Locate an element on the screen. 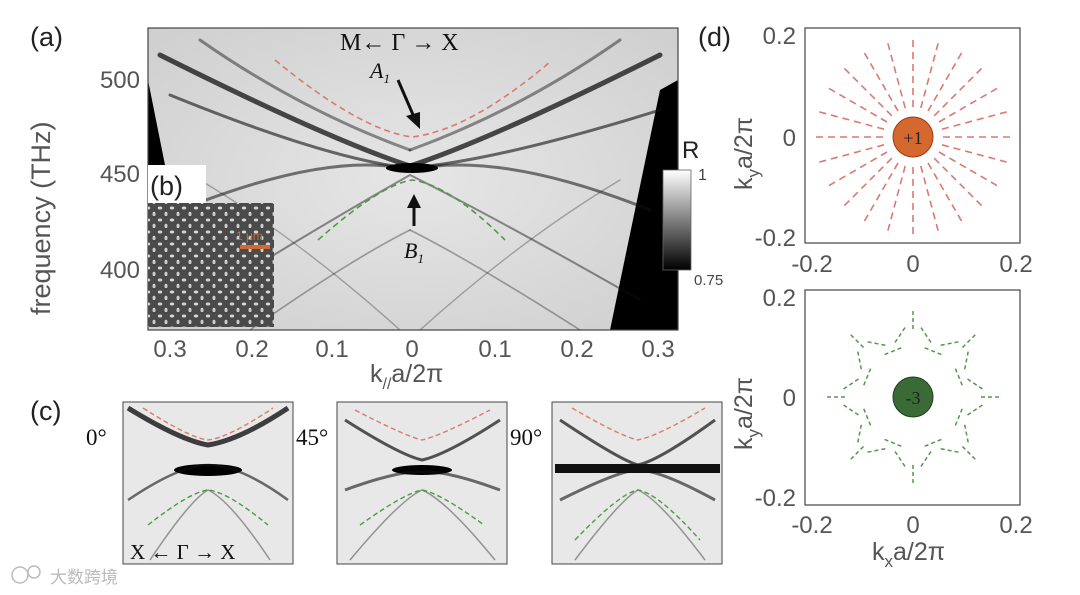 The width and height of the screenshot is (1080, 595). panel-a-corner-left is located at coordinates (158, 135).